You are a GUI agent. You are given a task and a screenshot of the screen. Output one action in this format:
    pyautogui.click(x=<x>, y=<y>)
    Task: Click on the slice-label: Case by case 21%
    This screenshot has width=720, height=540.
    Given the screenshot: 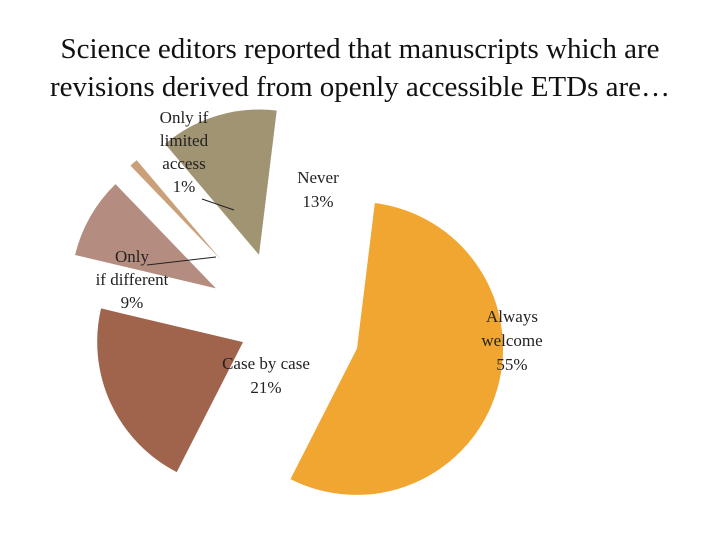 What is the action you would take?
    pyautogui.click(x=266, y=375)
    